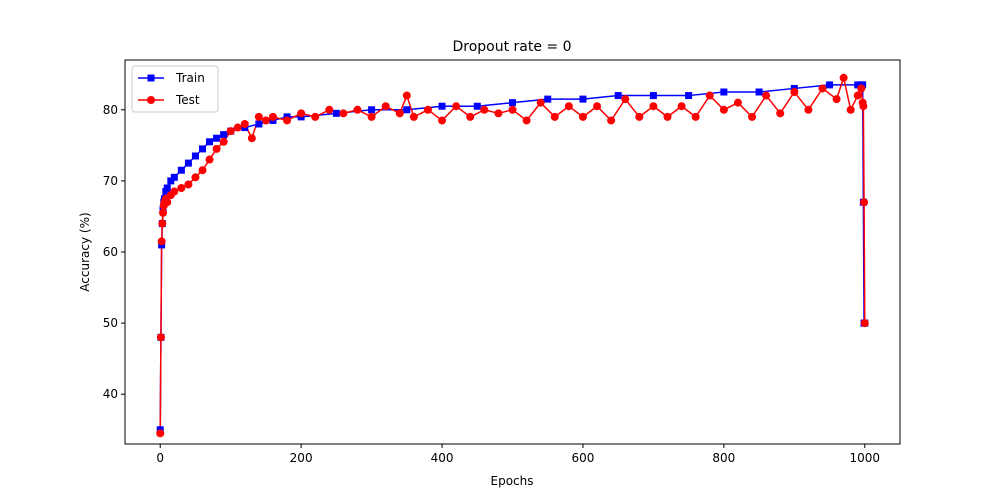 The width and height of the screenshot is (1000, 500). Describe the element at coordinates (512, 481) in the screenshot. I see `x-axis-label: Epochs` at that location.